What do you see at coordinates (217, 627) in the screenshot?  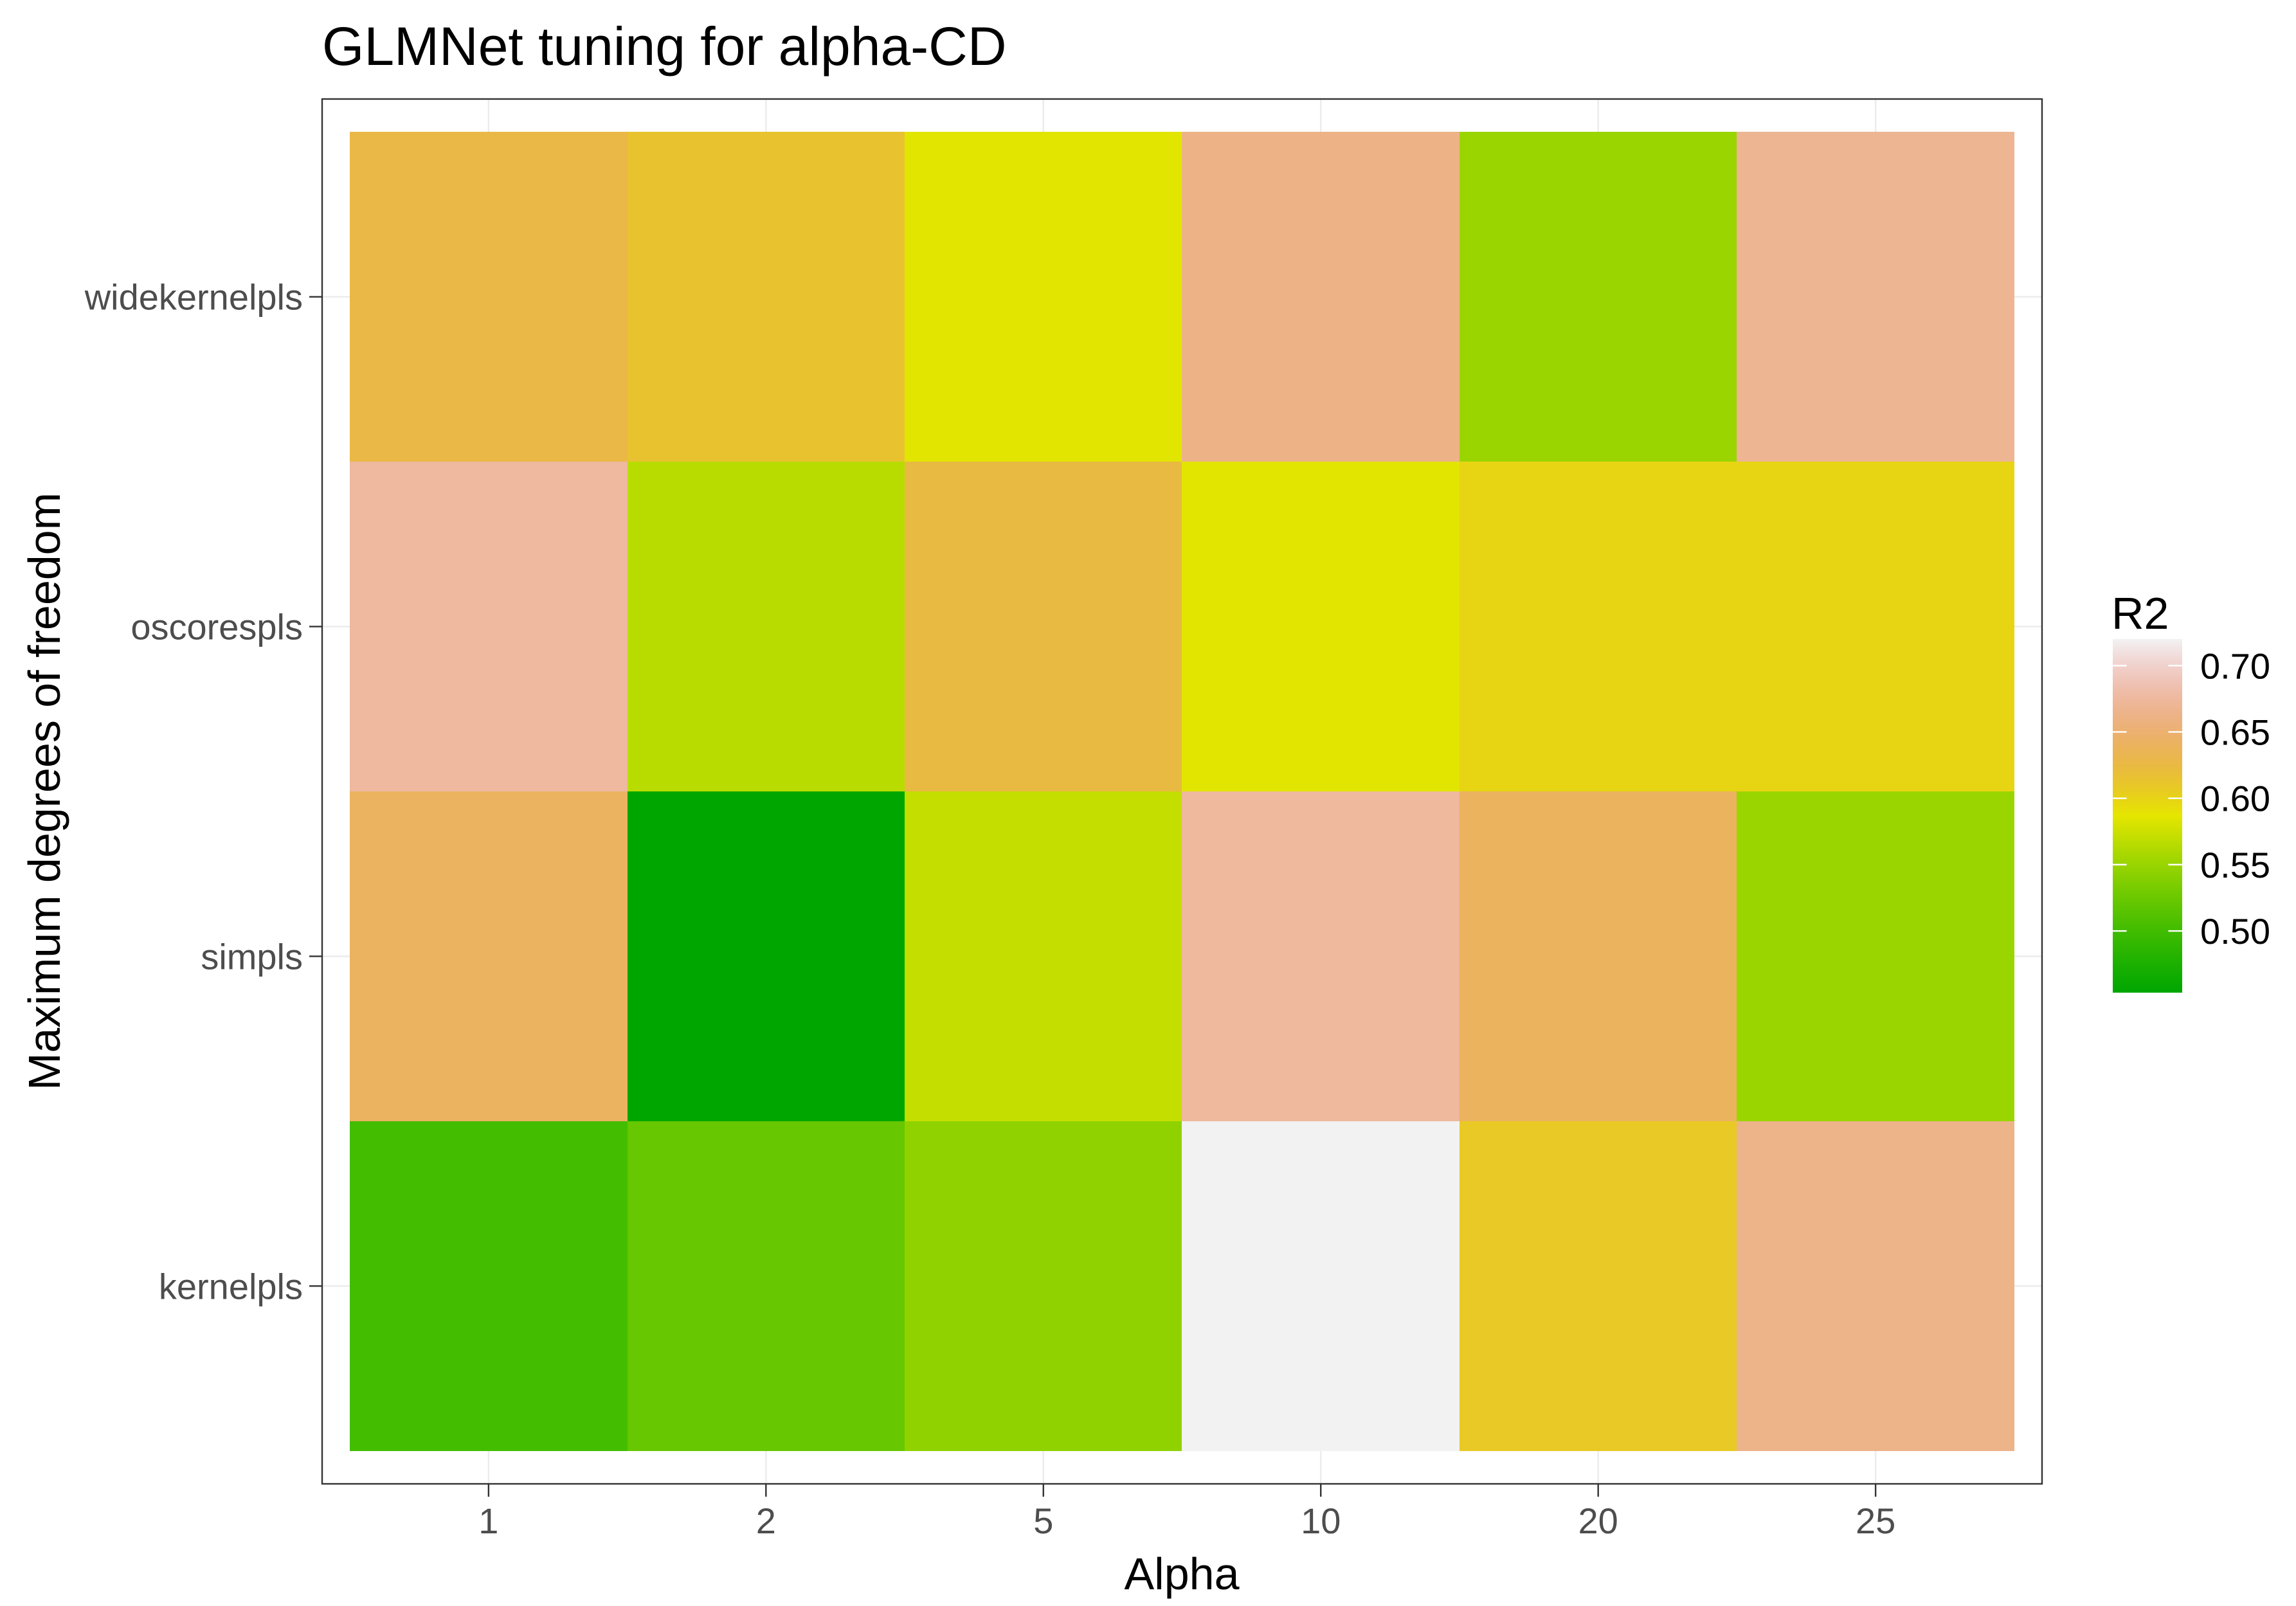 I see `y-tick-label: oscorespls` at bounding box center [217, 627].